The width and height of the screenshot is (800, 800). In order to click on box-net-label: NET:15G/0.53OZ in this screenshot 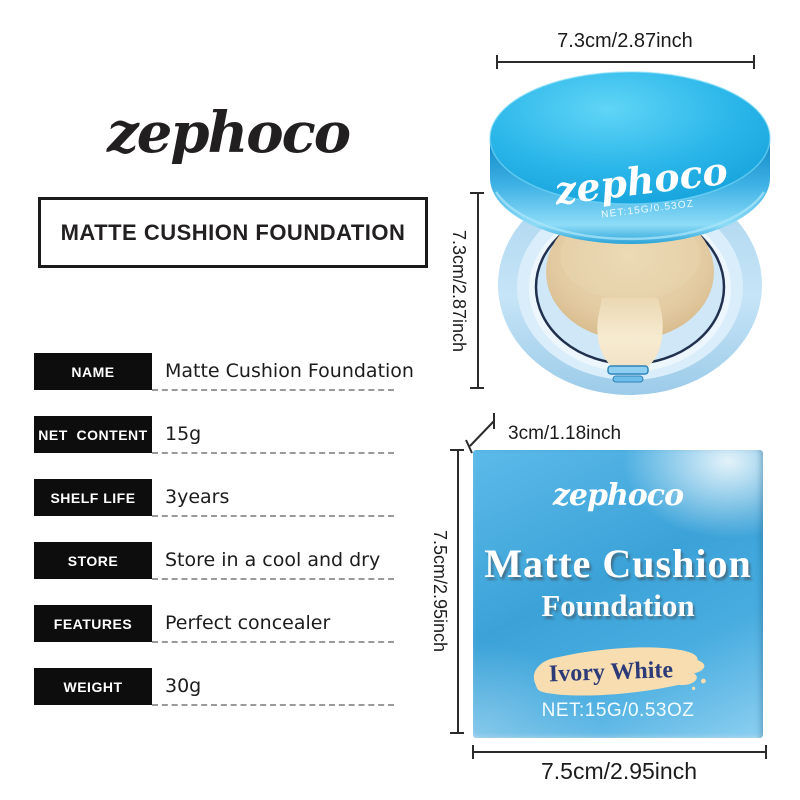, I will do `click(618, 710)`.